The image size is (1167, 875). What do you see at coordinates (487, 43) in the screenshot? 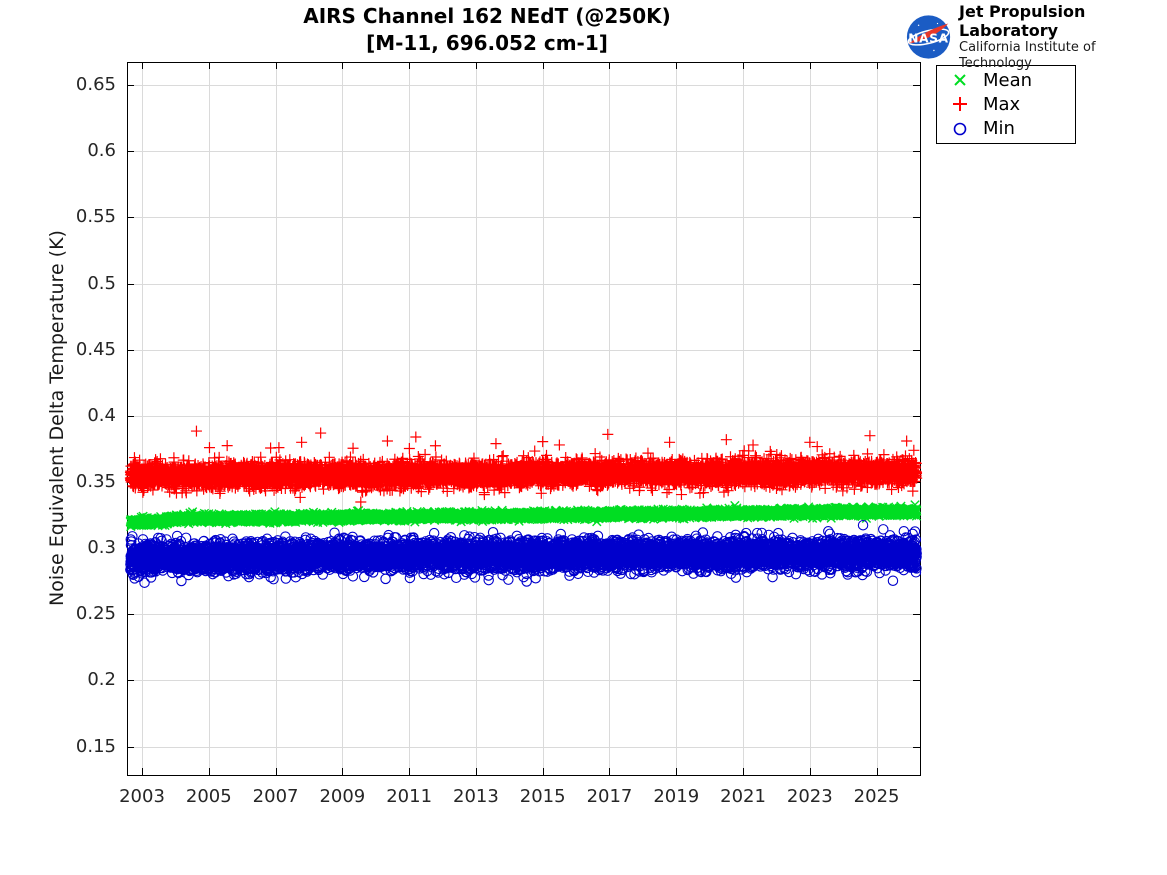
I see `chart-subtitle: [M-11, 696.052 cm-1]` at bounding box center [487, 43].